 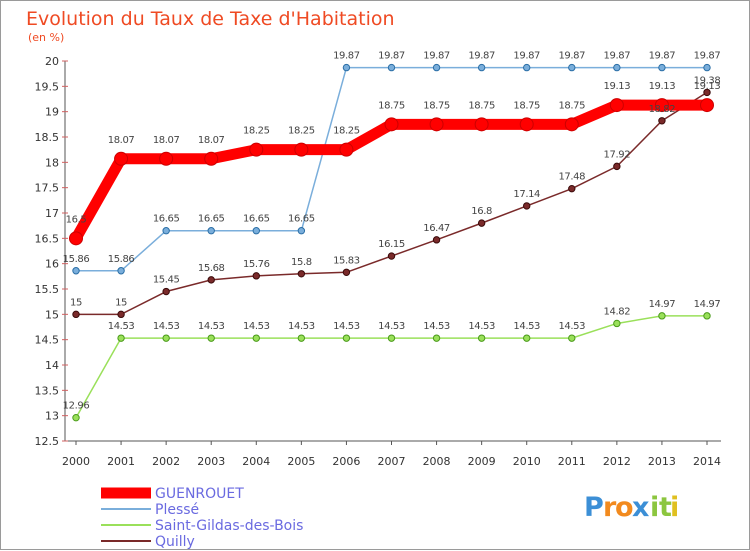 I want to click on data-label: 12.96, so click(x=76, y=406).